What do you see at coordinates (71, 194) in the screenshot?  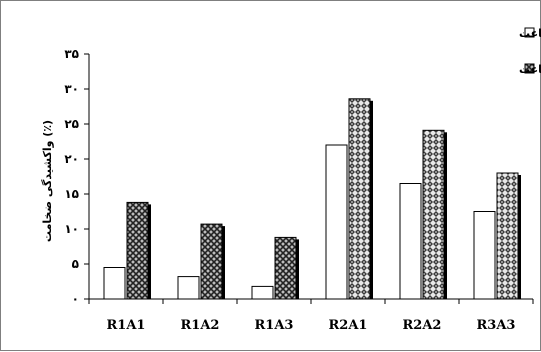 I see `y-tick-label: ۱۵` at bounding box center [71, 194].